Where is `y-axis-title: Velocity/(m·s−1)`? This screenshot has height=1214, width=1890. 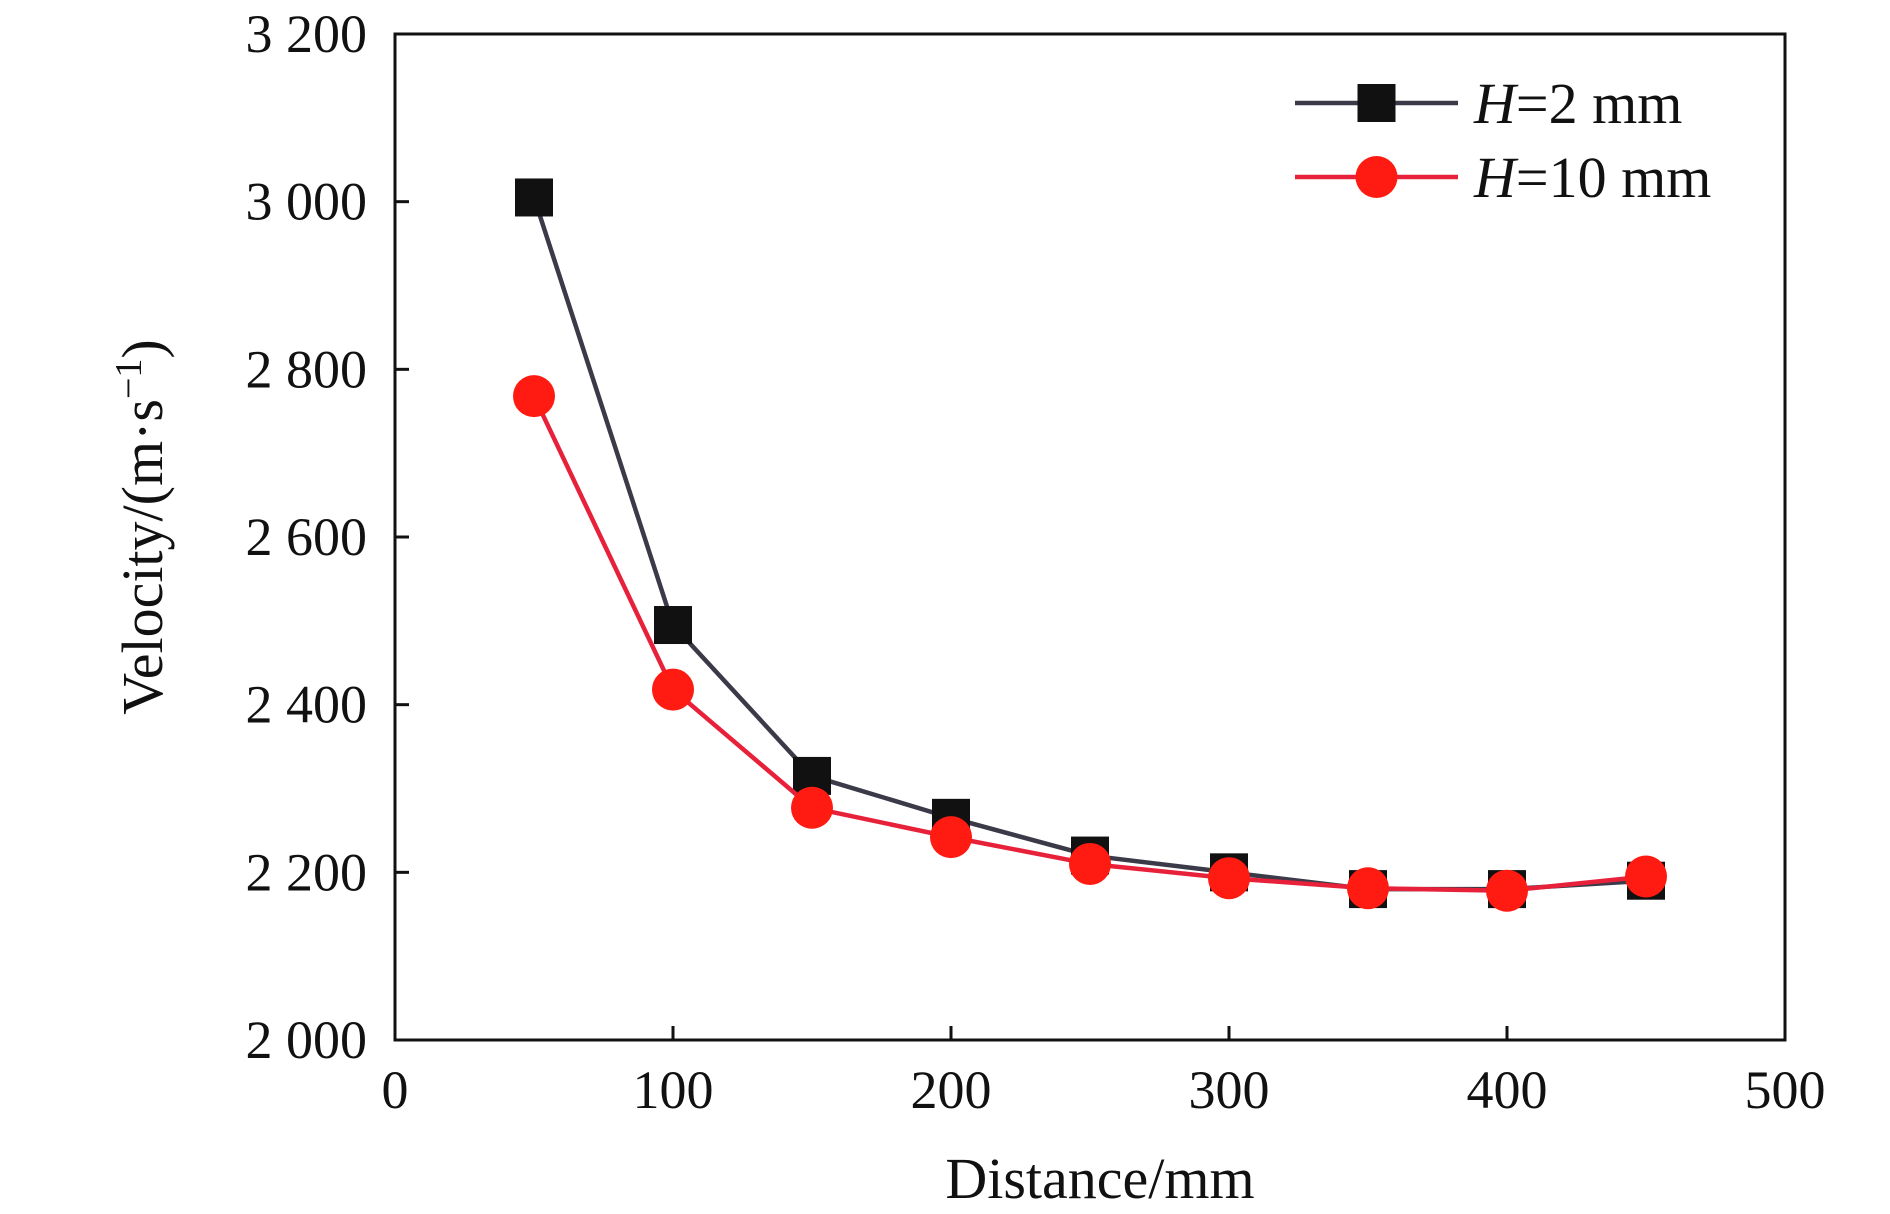 y-axis-title: Velocity/(m·s−1) is located at coordinates (141, 526).